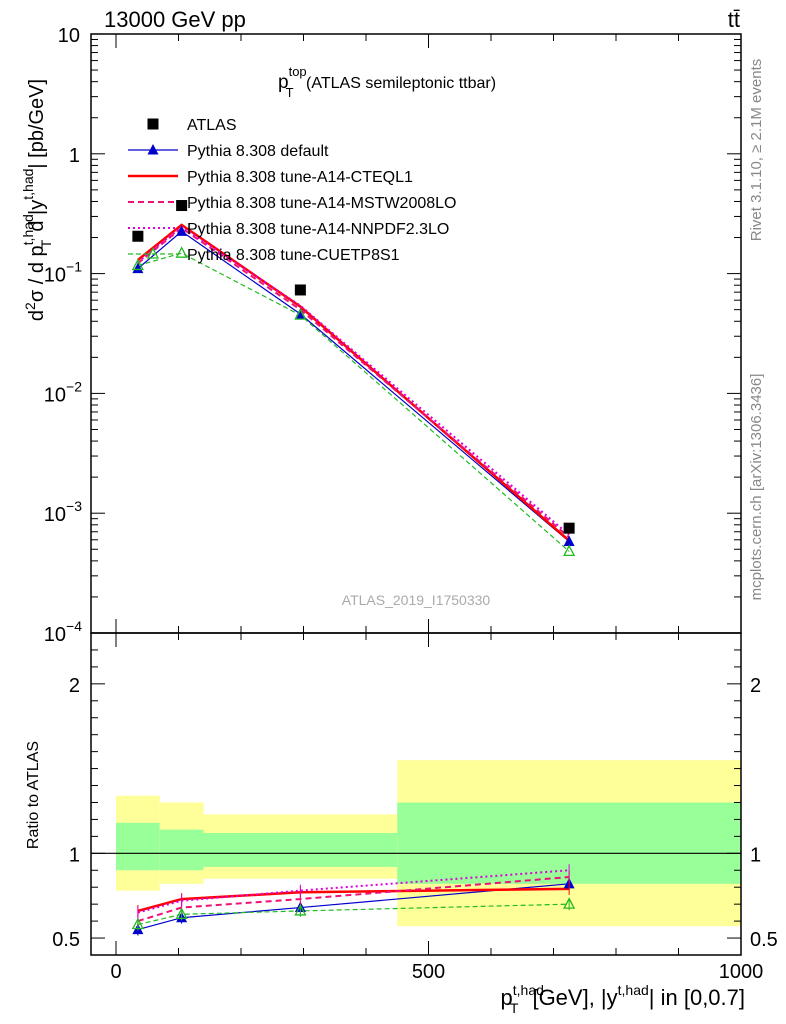 The height and width of the screenshot is (1024, 786). I want to click on legend-label: Pythia 8.308 tune-CUETP8S1, so click(293, 255).